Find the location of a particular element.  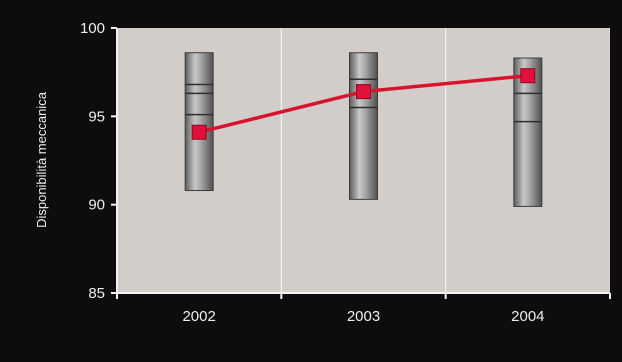

series-line is located at coordinates (363, 104).